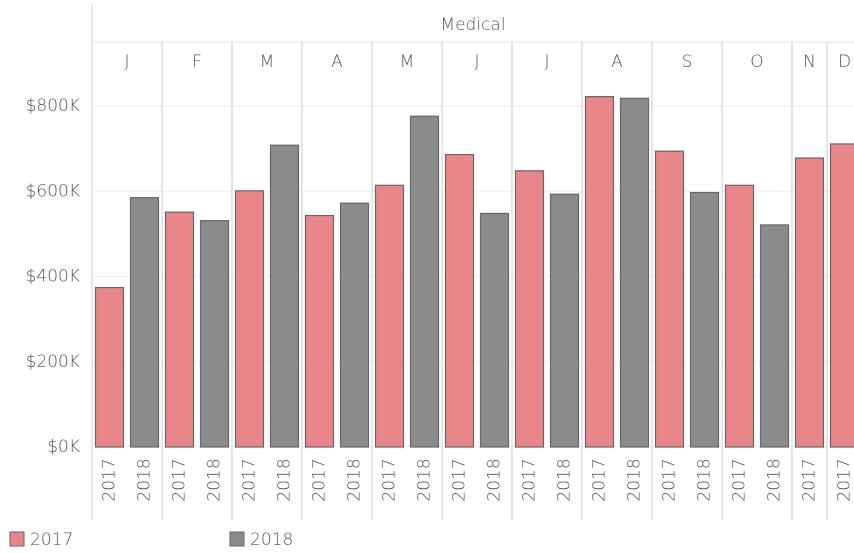 This screenshot has width=854, height=553. What do you see at coordinates (53, 191) in the screenshot?
I see `y-tick-label: $600K` at bounding box center [53, 191].